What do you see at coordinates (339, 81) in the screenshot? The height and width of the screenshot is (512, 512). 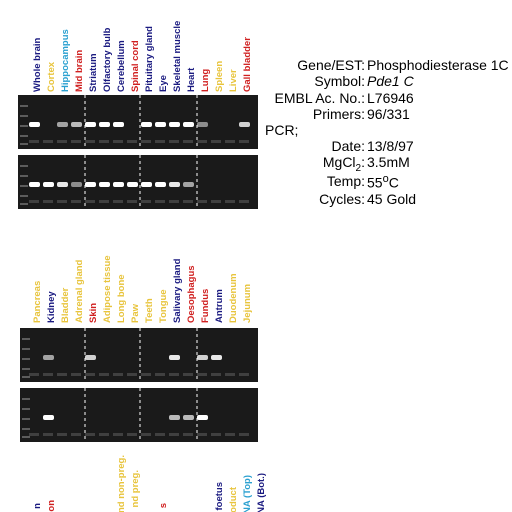 I see `info-label: Symbol:` at bounding box center [339, 81].